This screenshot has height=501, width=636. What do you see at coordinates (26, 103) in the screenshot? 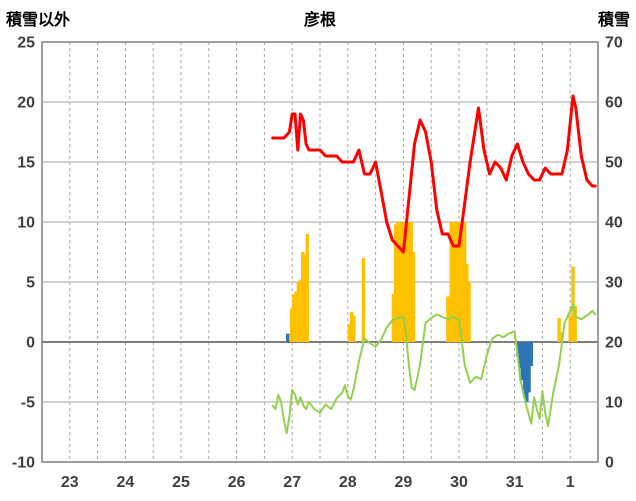
I see `left-axis-tick-label: 20` at bounding box center [26, 103].